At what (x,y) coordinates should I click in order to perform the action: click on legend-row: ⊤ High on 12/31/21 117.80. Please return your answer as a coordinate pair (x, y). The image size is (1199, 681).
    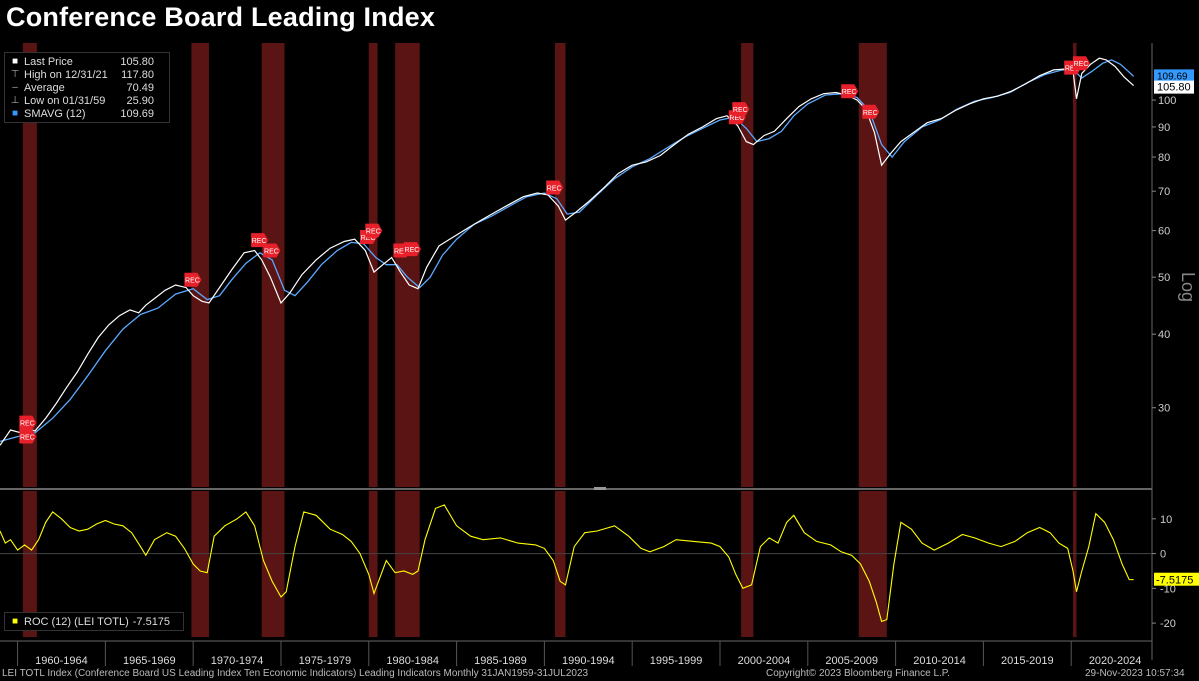
    Looking at the image, I should click on (87, 74).